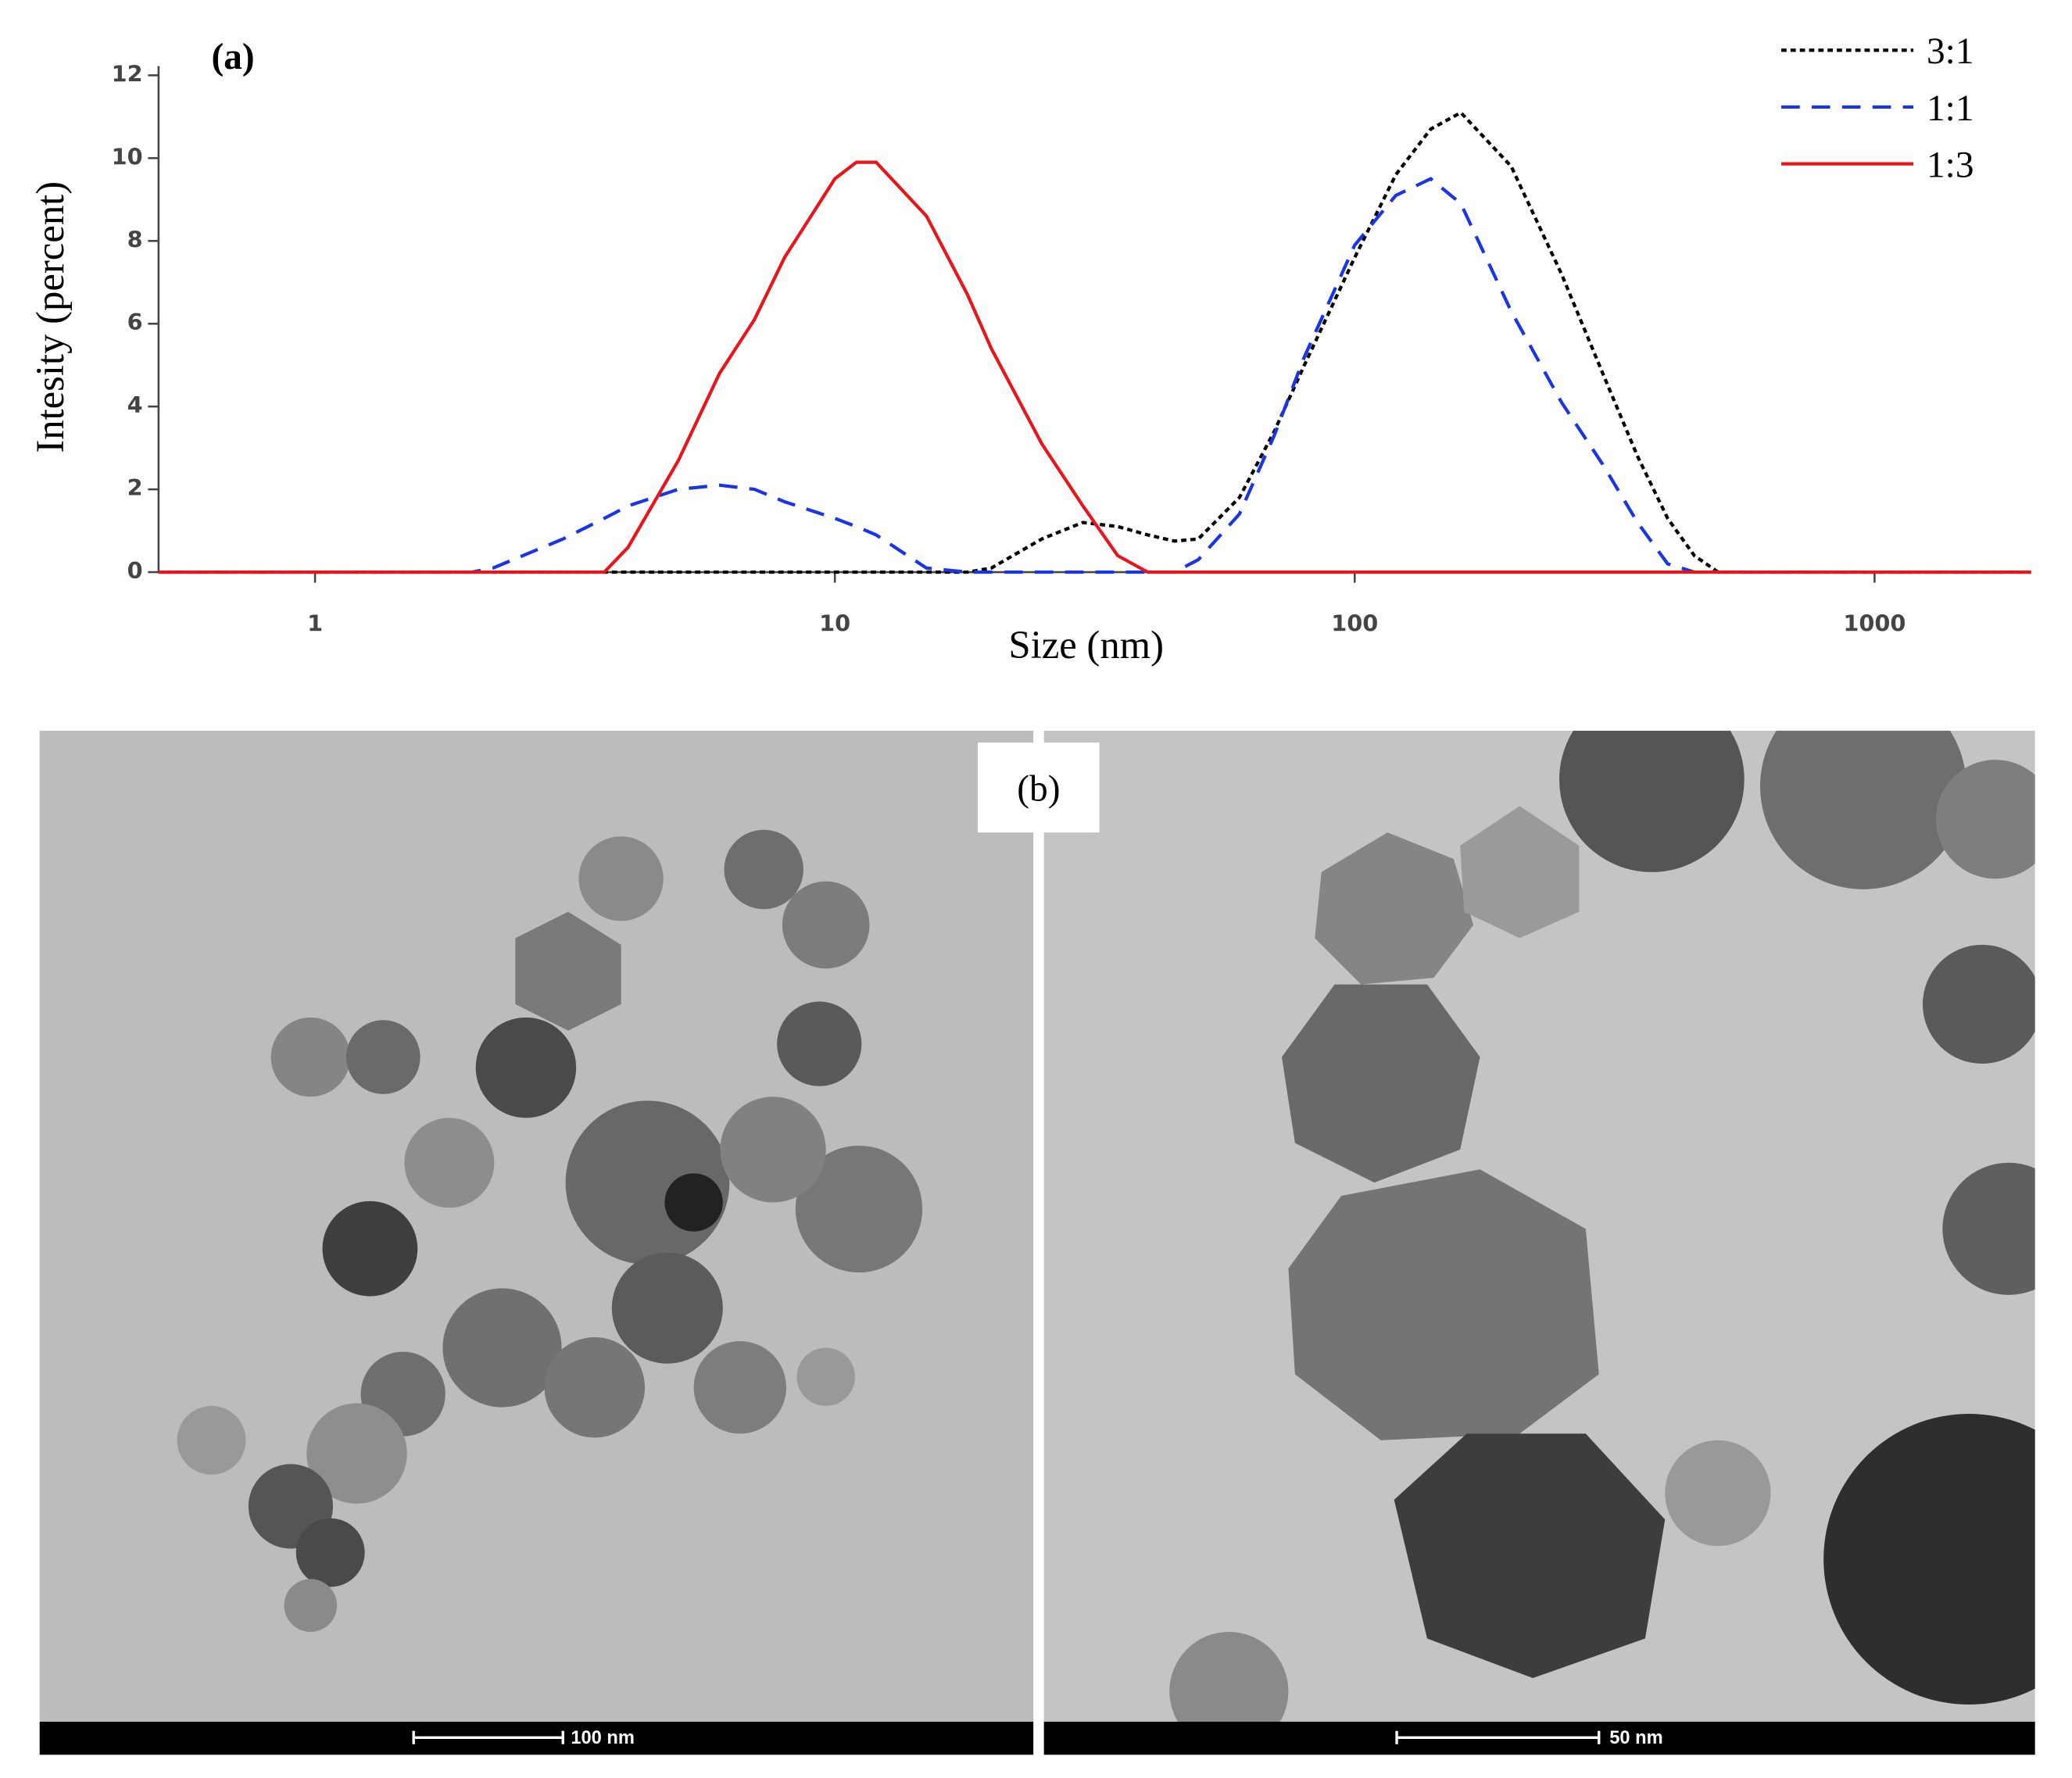  I want to click on y-tick-label: 8, so click(135, 239).